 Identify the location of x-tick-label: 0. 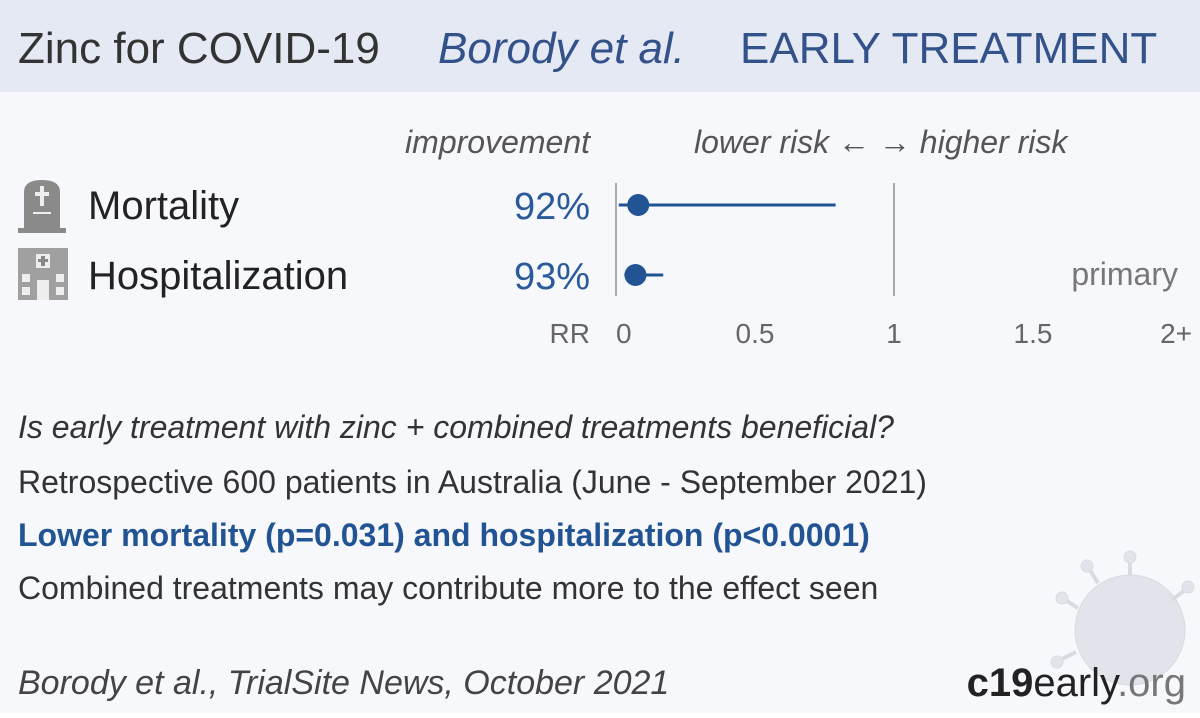
(624, 333).